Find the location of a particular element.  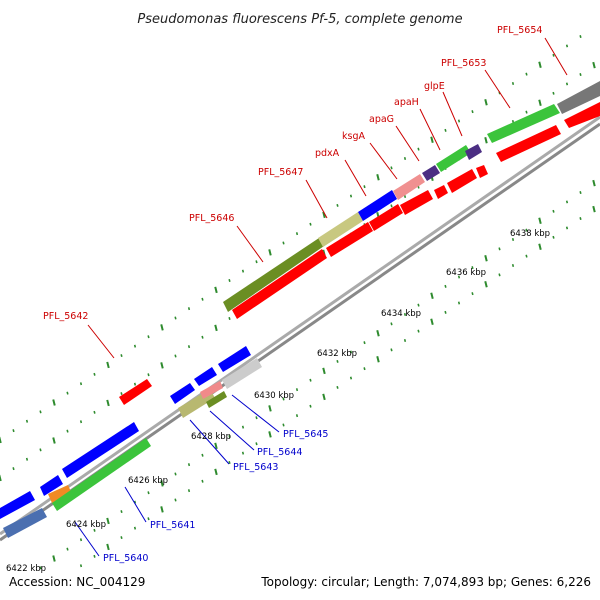

leader-pfl5647 is located at coordinates (316, 199).